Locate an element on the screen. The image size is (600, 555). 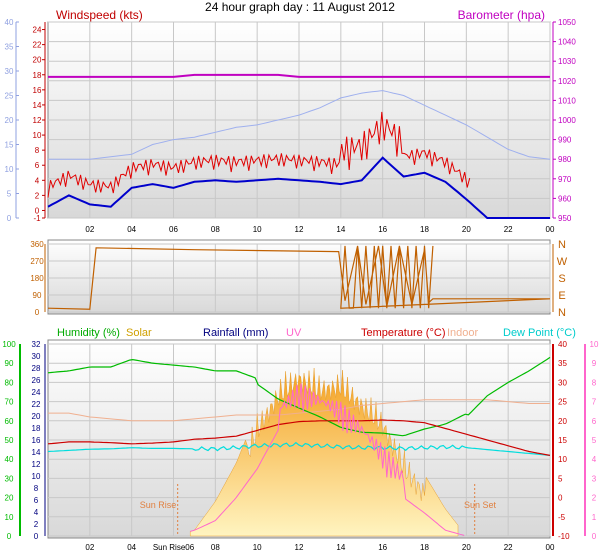
direction-series is located at coordinates (299, 277).